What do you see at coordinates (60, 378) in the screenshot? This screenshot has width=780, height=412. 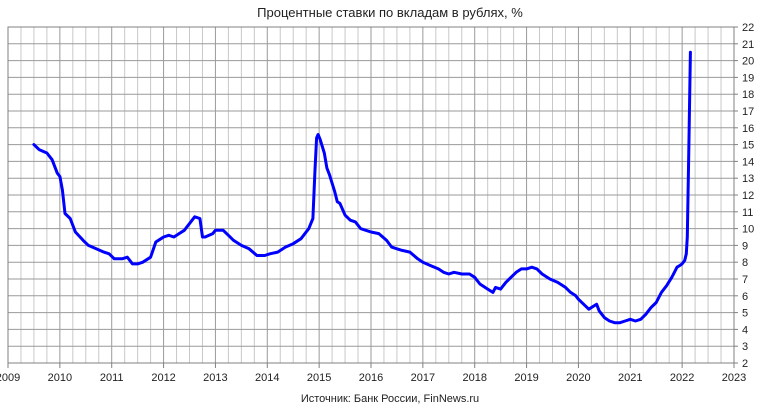 I see `x-tick-label: 2010` at bounding box center [60, 378].